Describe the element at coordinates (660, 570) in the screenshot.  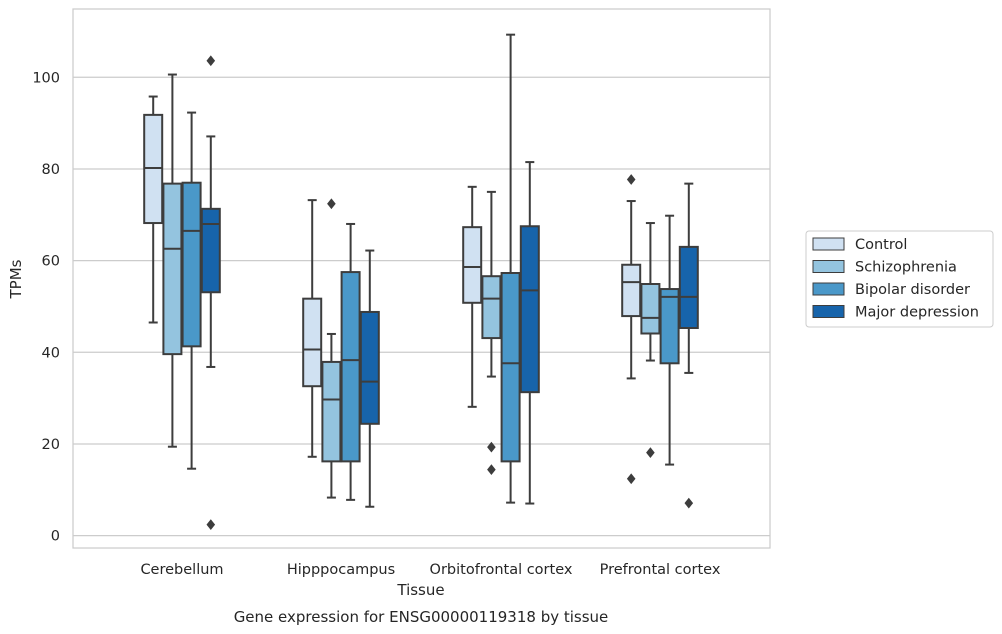
I see `x-tick-label: Prefrontal cortex` at that location.